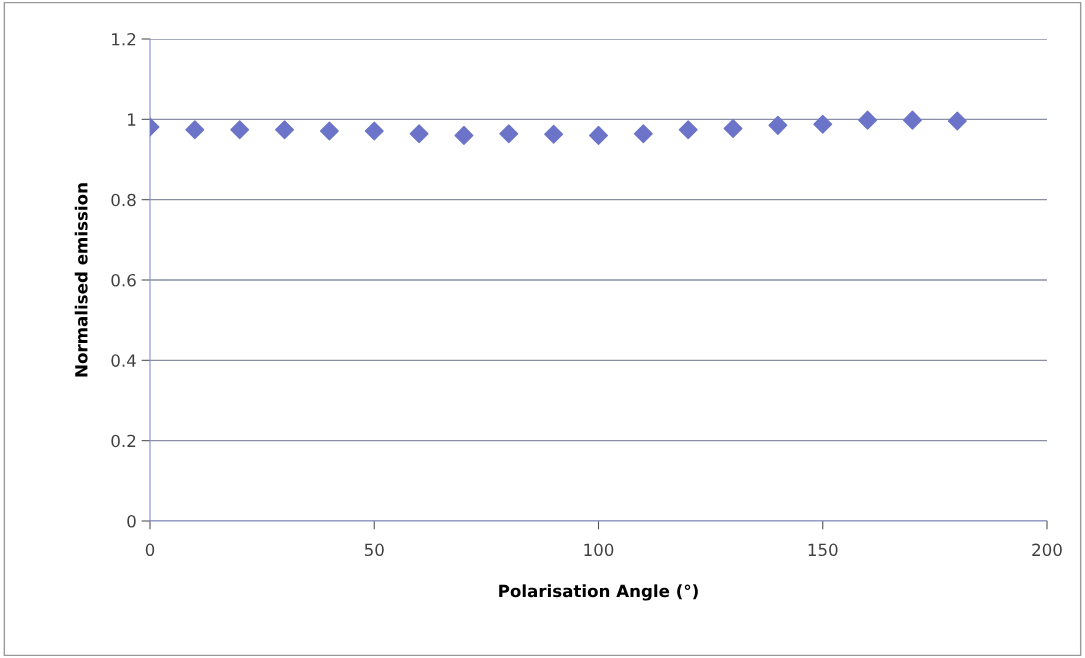 The height and width of the screenshot is (658, 1085). I want to click on y-tick-label: 0.8, so click(123, 200).